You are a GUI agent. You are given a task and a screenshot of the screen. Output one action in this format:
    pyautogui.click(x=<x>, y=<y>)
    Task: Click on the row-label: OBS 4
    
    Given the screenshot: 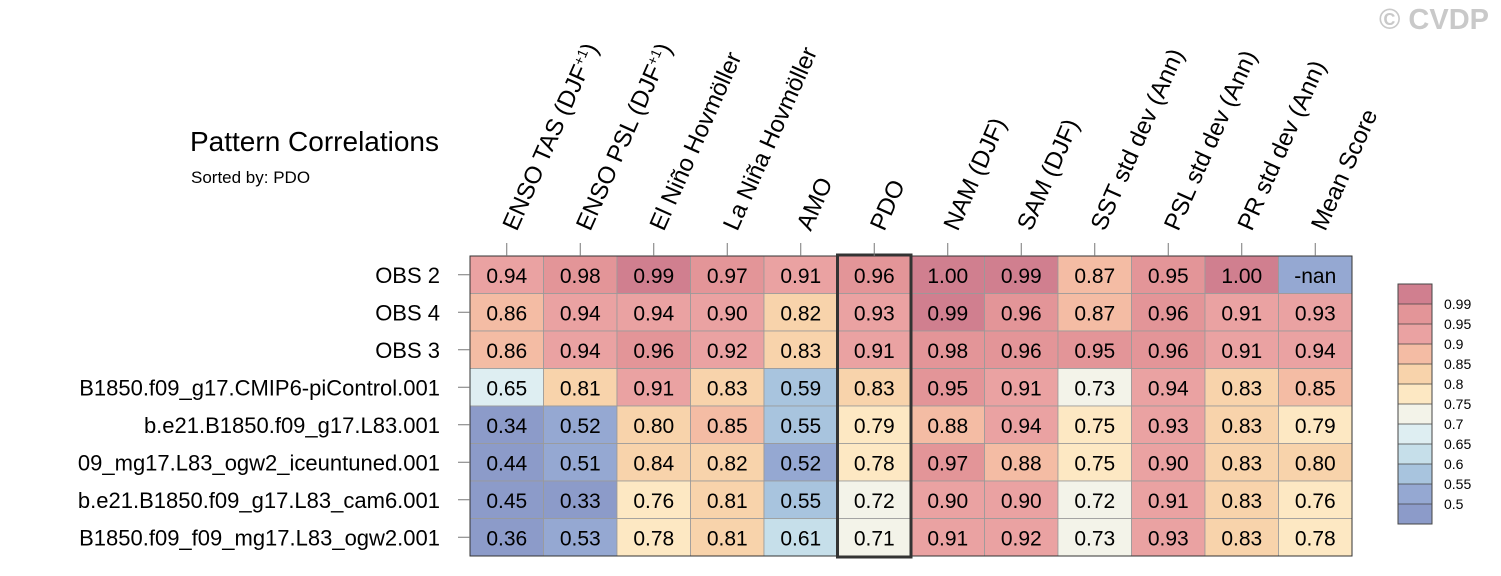 What is the action you would take?
    pyautogui.click(x=407, y=312)
    